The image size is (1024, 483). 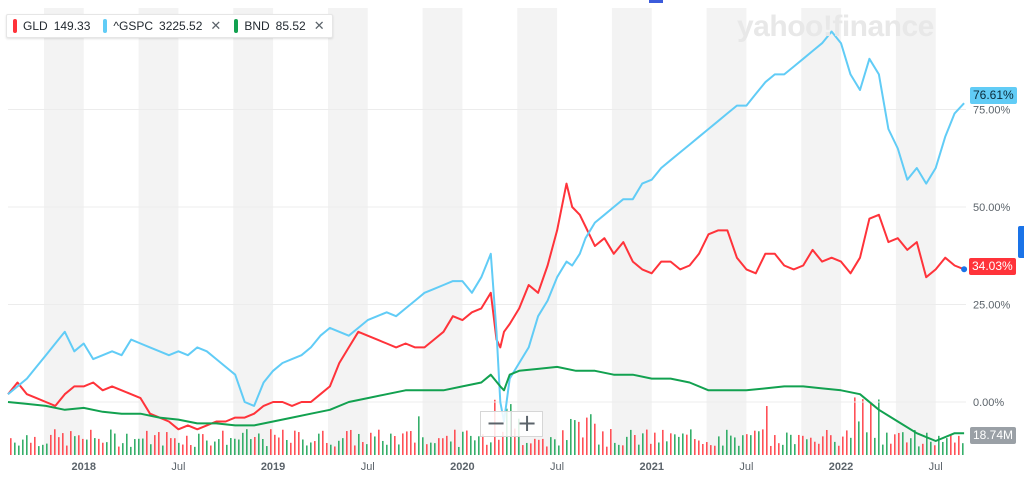 What do you see at coordinates (290, 26) in the screenshot?
I see `bnd-price: 85.52` at bounding box center [290, 26].